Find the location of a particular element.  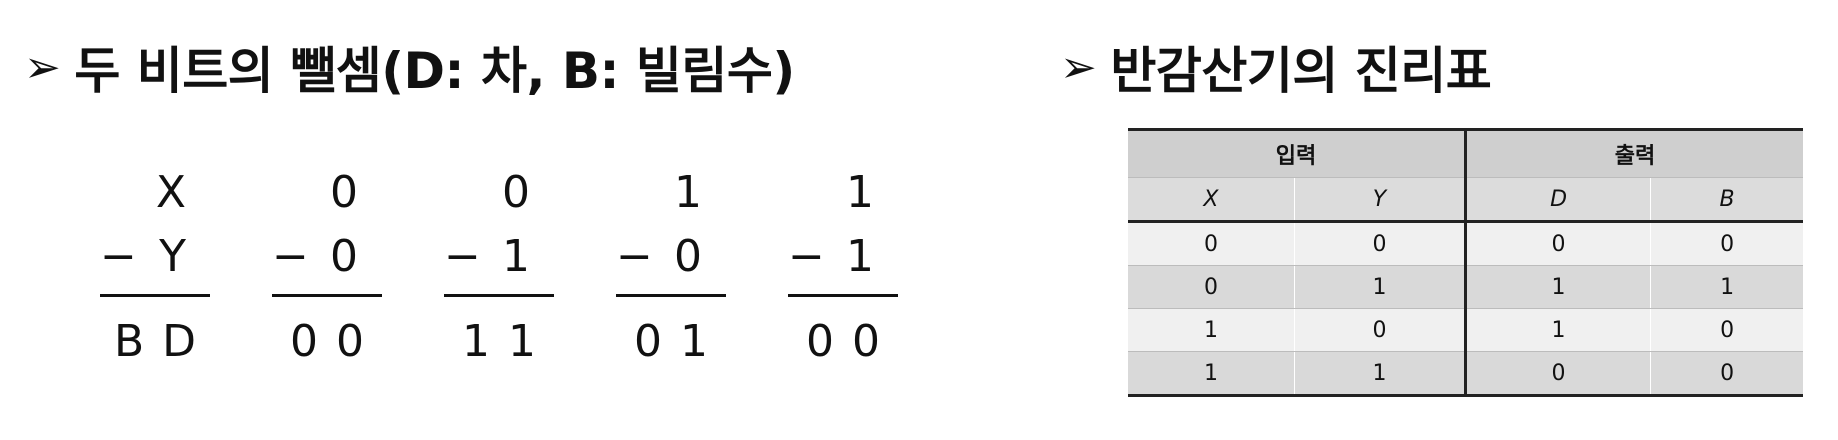

var-y-header: Y is located at coordinates (1379, 200).